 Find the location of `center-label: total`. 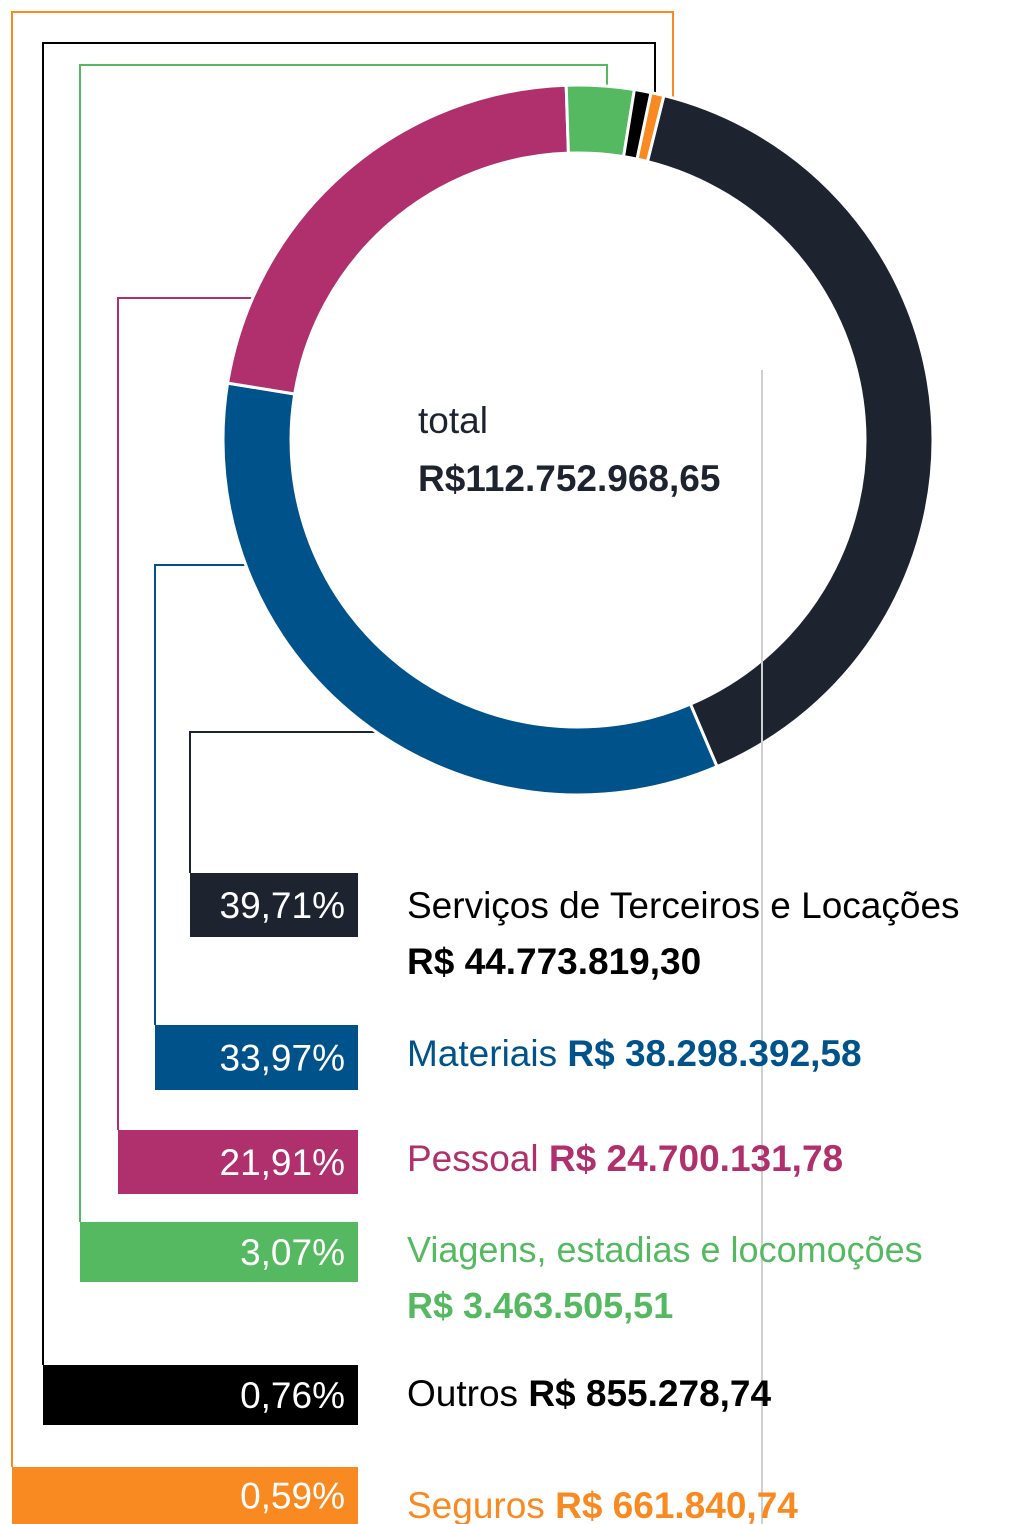

center-label: total is located at coordinates (453, 420).